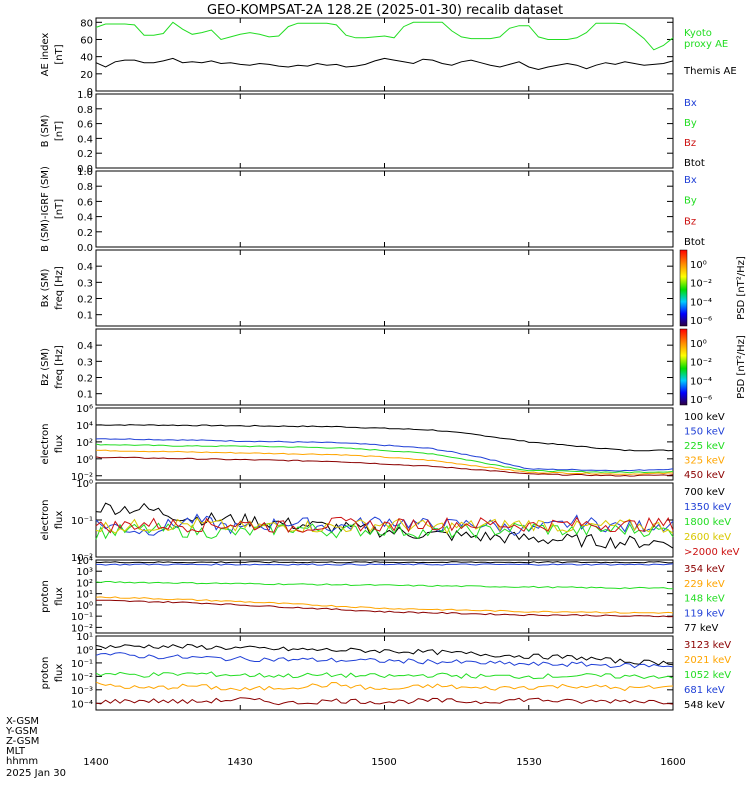 The height and width of the screenshot is (800, 750). I want to click on legend-entry: 1052 keV, so click(707, 675).